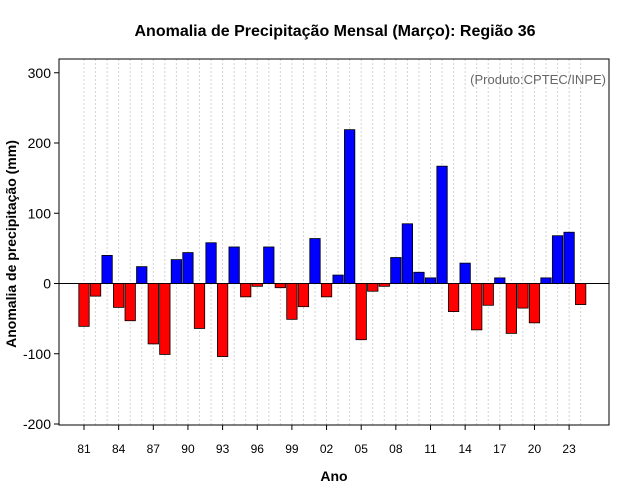  I want to click on bar-1982, so click(95, 290).